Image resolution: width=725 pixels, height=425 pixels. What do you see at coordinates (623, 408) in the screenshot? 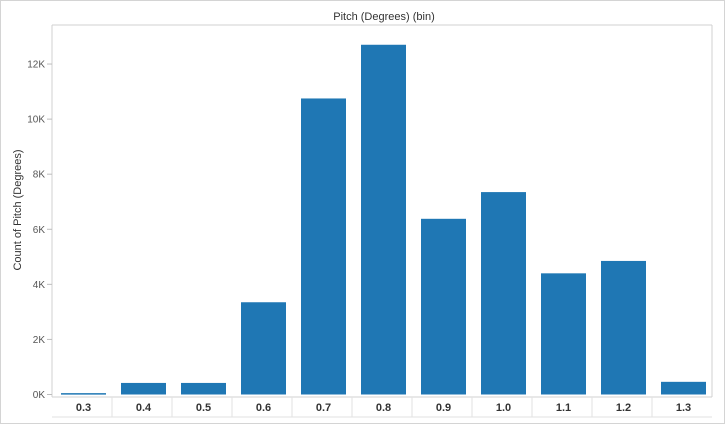
I see `x-tick-label: 1.2` at bounding box center [623, 408].